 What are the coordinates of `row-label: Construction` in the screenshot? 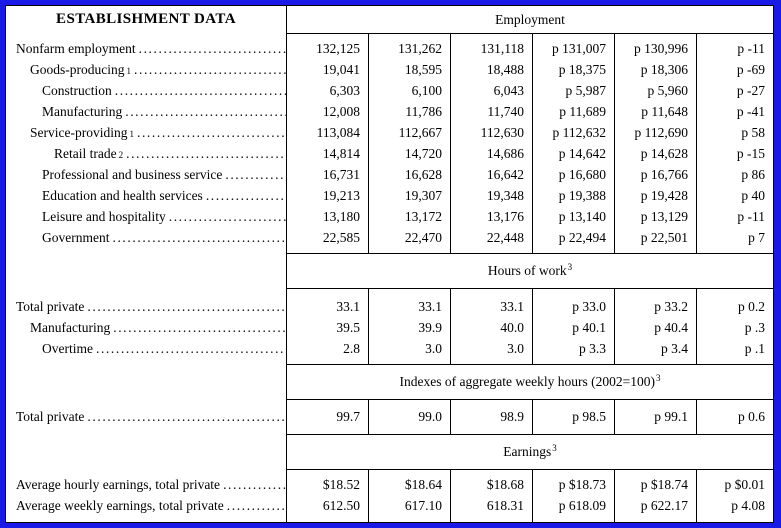 It's located at (146, 91).